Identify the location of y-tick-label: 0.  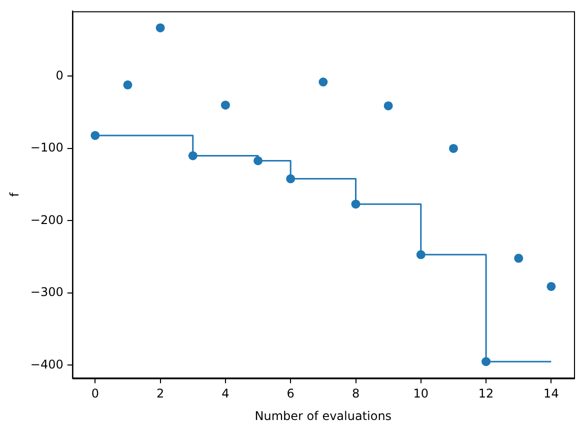
(60, 75).